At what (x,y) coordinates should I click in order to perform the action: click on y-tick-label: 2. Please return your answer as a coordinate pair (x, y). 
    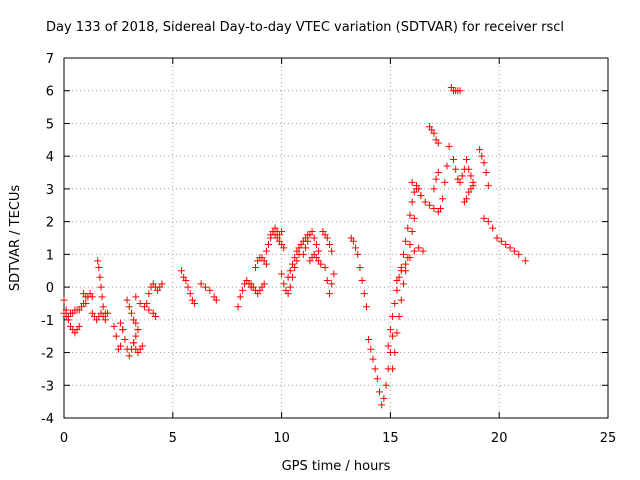
    Looking at the image, I should click on (50, 223).